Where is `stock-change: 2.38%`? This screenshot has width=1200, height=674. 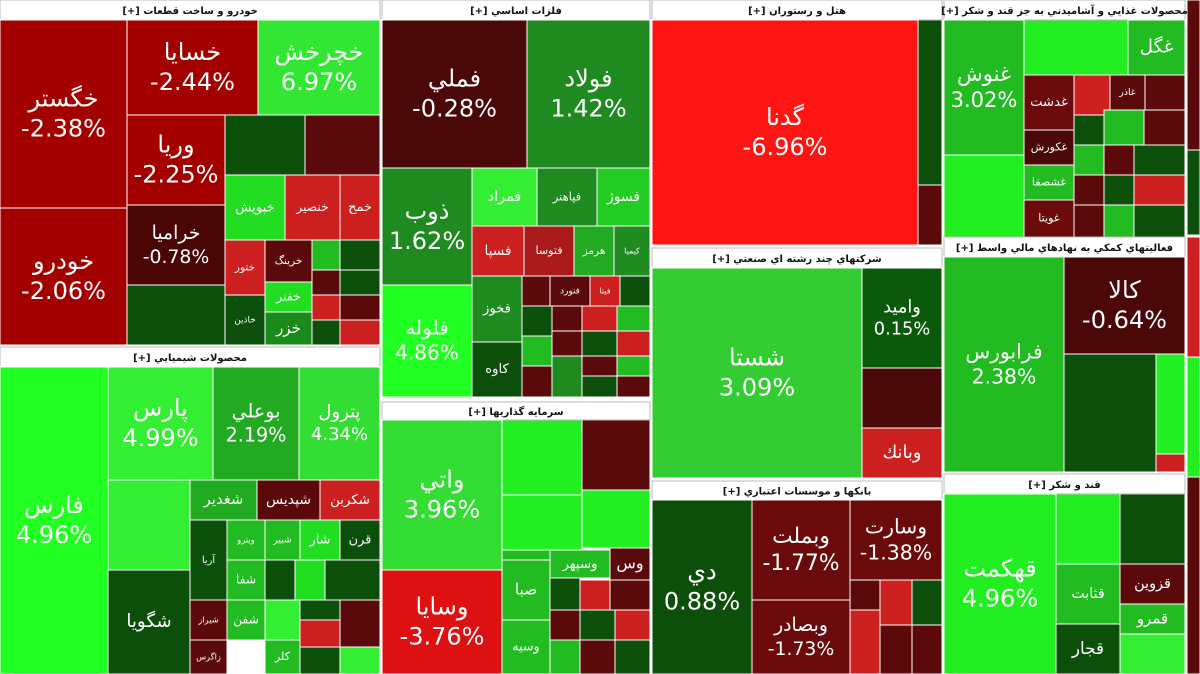
stock-change: 2.38% is located at coordinates (1004, 377).